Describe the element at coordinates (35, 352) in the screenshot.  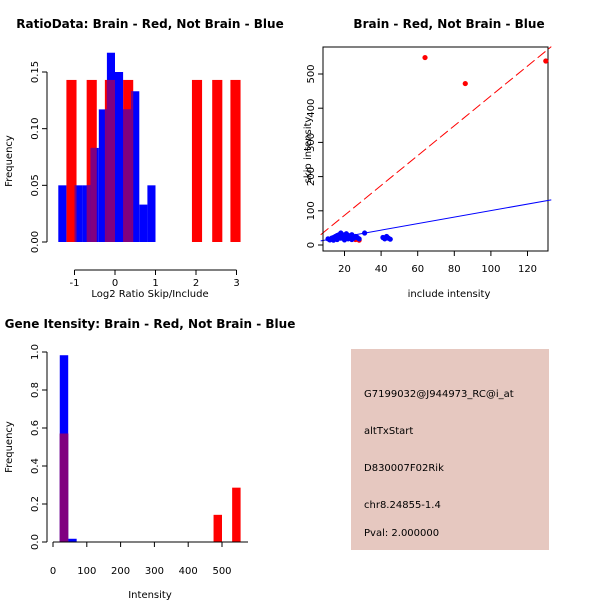
I see `intensity-y-tick-label-5: 1.0` at that location.